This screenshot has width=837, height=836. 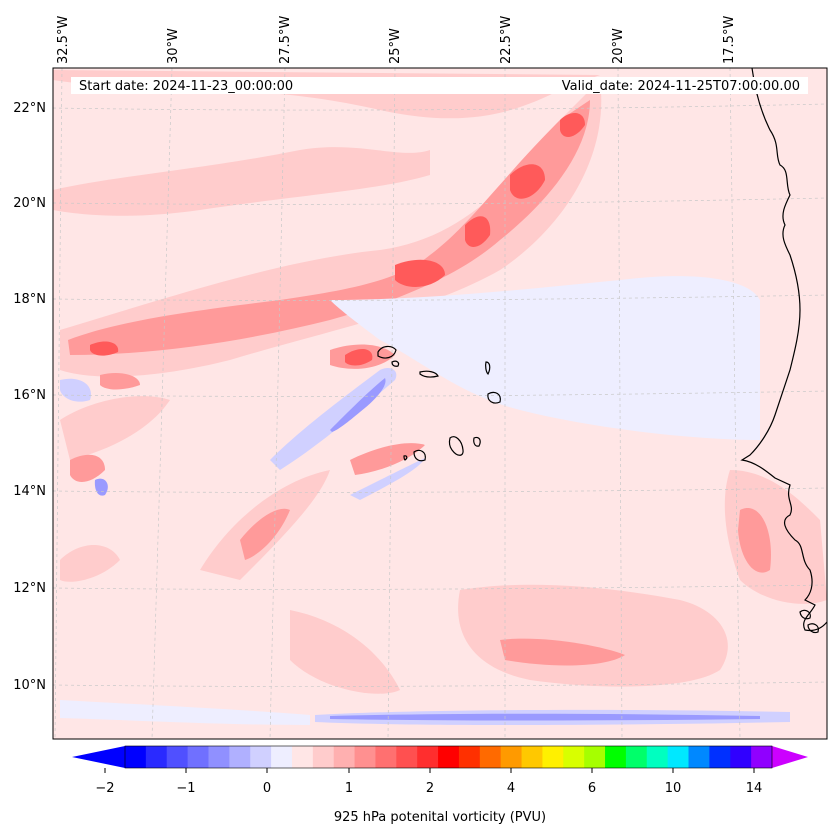 What do you see at coordinates (494, 397) in the screenshot?
I see `cape-verde-boa-vista` at bounding box center [494, 397].